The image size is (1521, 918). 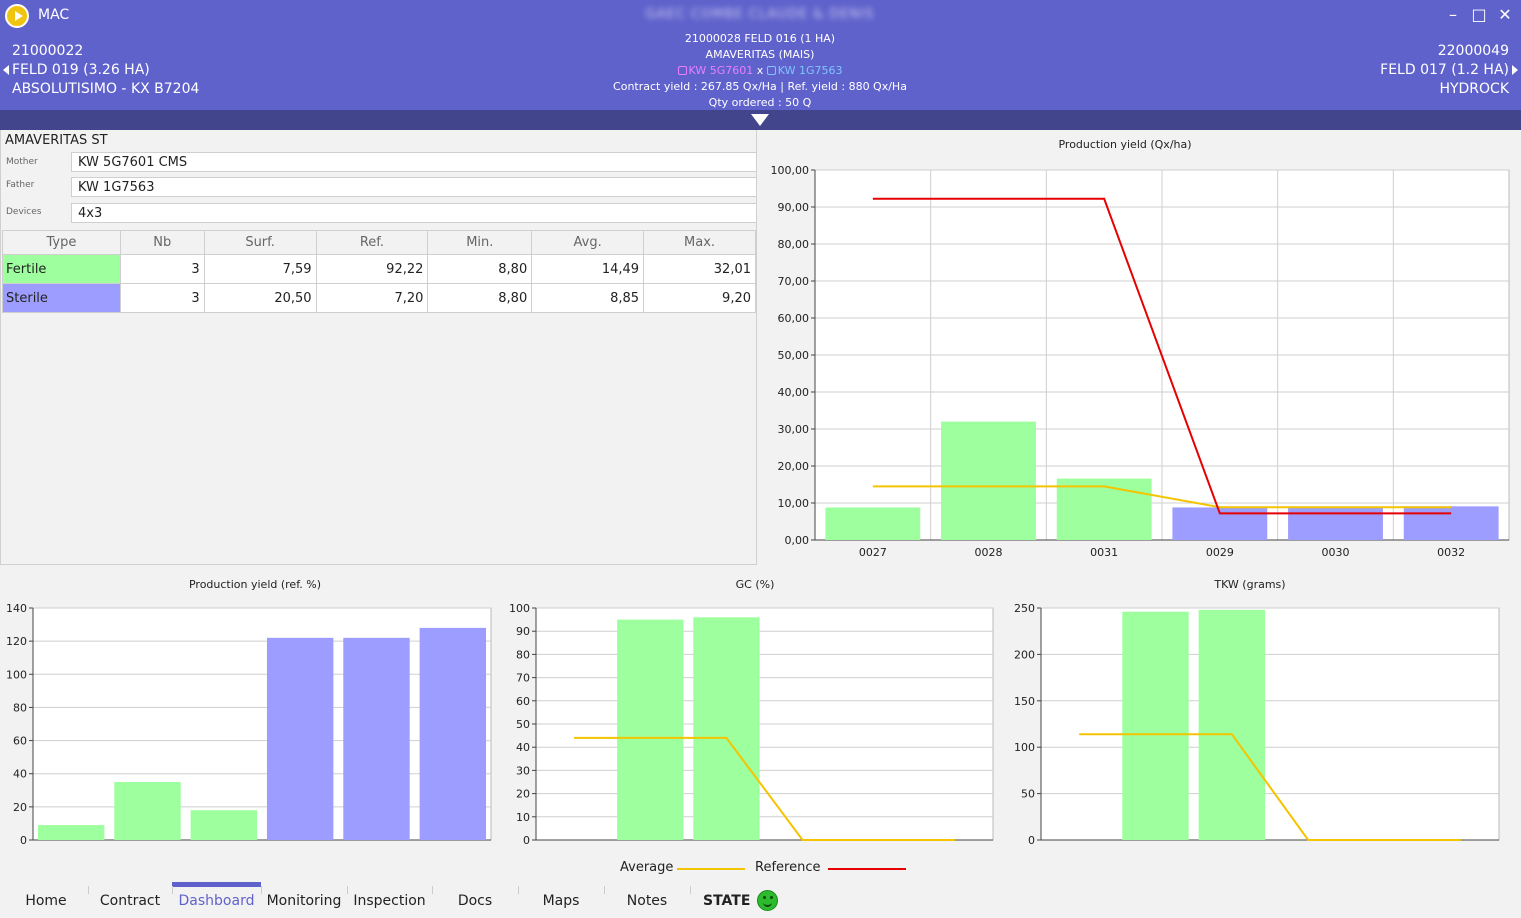 What do you see at coordinates (794, 503) in the screenshot?
I see `y-tick-label: 10,00` at bounding box center [794, 503].